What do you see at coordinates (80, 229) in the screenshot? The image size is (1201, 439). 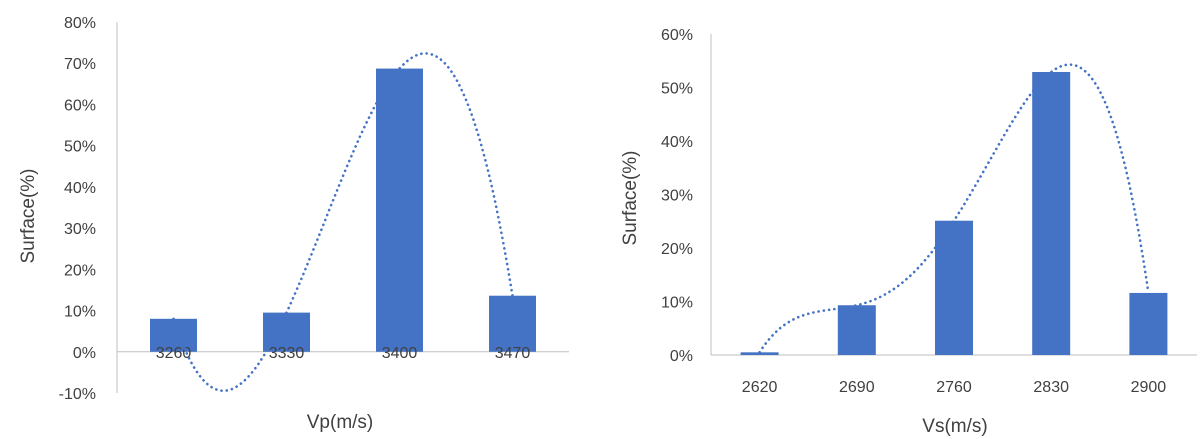 I see `y-tick-label-vp: 30%` at bounding box center [80, 229].